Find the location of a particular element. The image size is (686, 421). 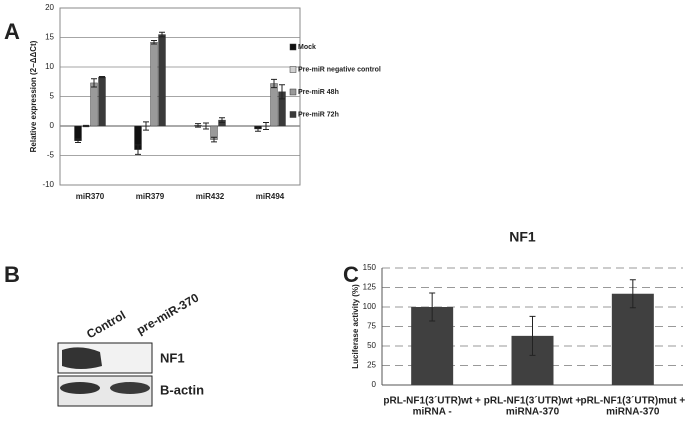

y-axis-label: Relative expression (2−ΔΔCt) is located at coordinates (33, 96).